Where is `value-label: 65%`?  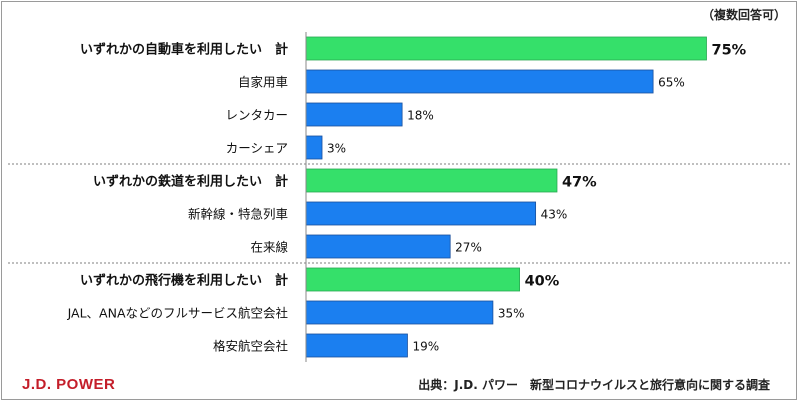 value-label: 65% is located at coordinates (671, 83).